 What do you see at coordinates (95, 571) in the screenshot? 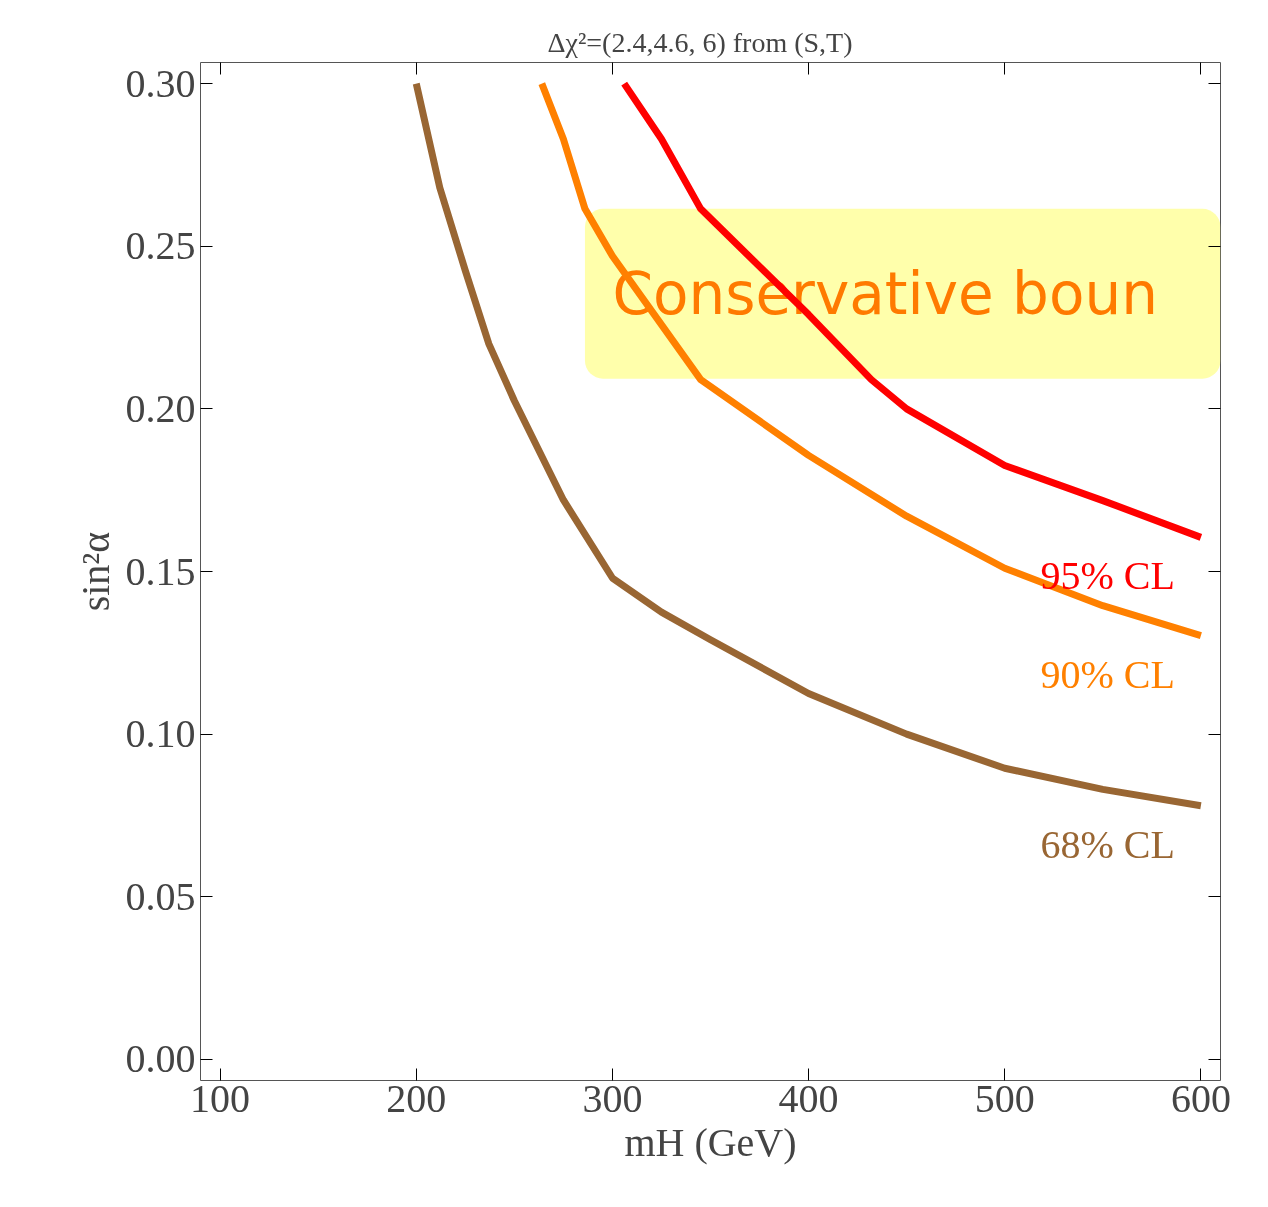
I see `y-axis-title: sin²α` at bounding box center [95, 571].